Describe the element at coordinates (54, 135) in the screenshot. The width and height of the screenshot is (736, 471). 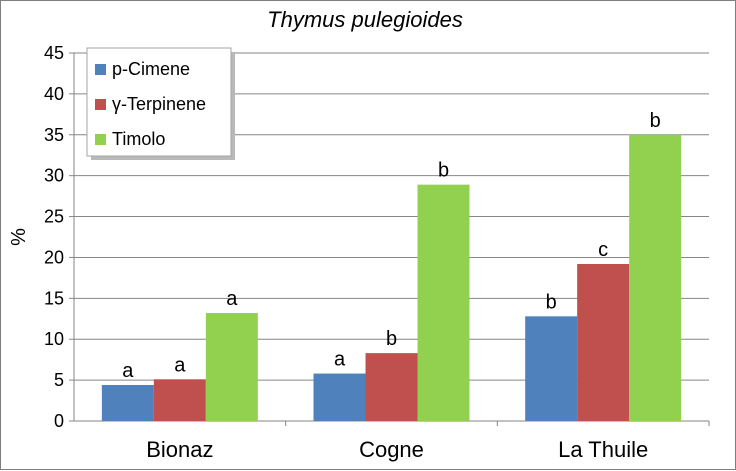
I see `y-tick-label: 35` at that location.